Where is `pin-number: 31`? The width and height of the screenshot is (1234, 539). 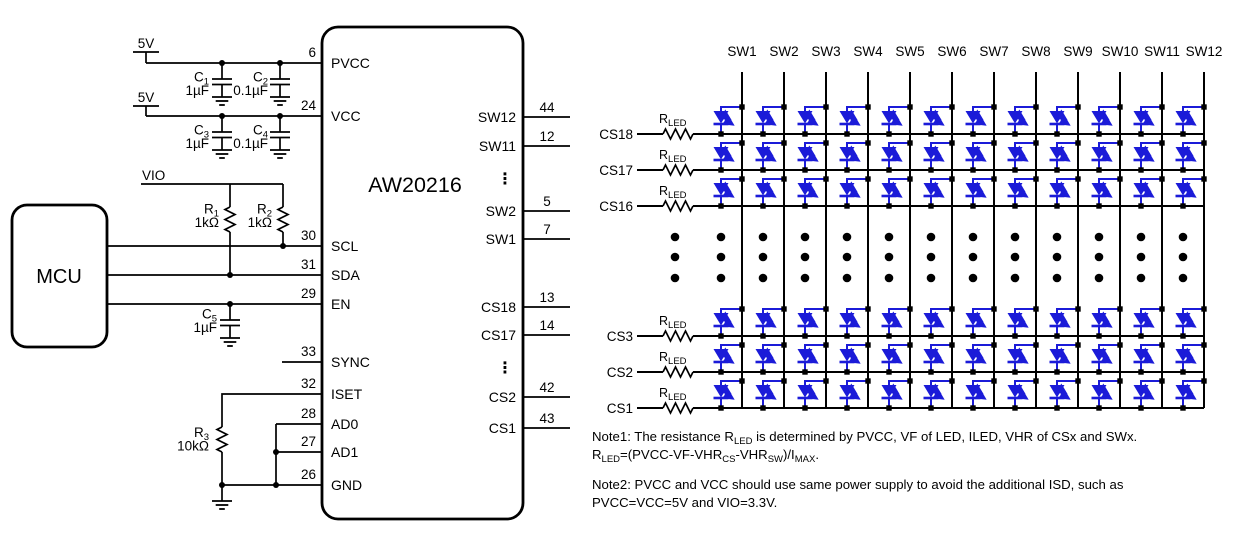
pin-number: 31 is located at coordinates (308, 264).